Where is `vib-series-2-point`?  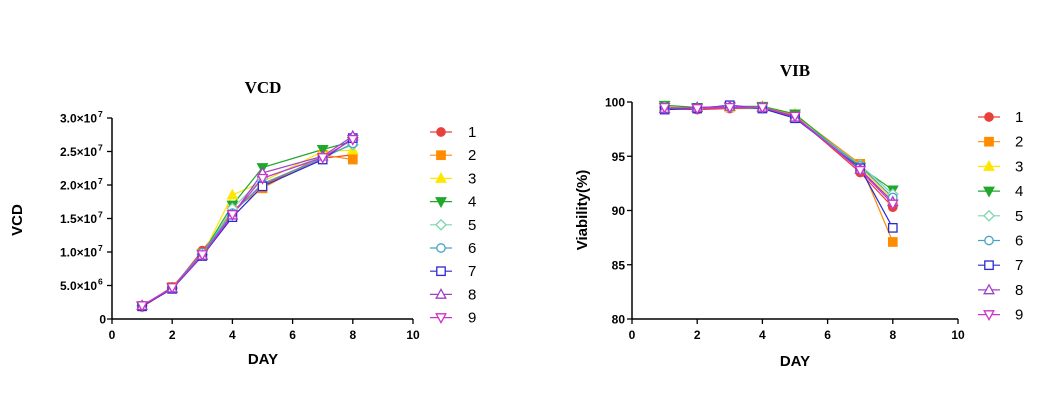
vib-series-2-point is located at coordinates (892, 242).